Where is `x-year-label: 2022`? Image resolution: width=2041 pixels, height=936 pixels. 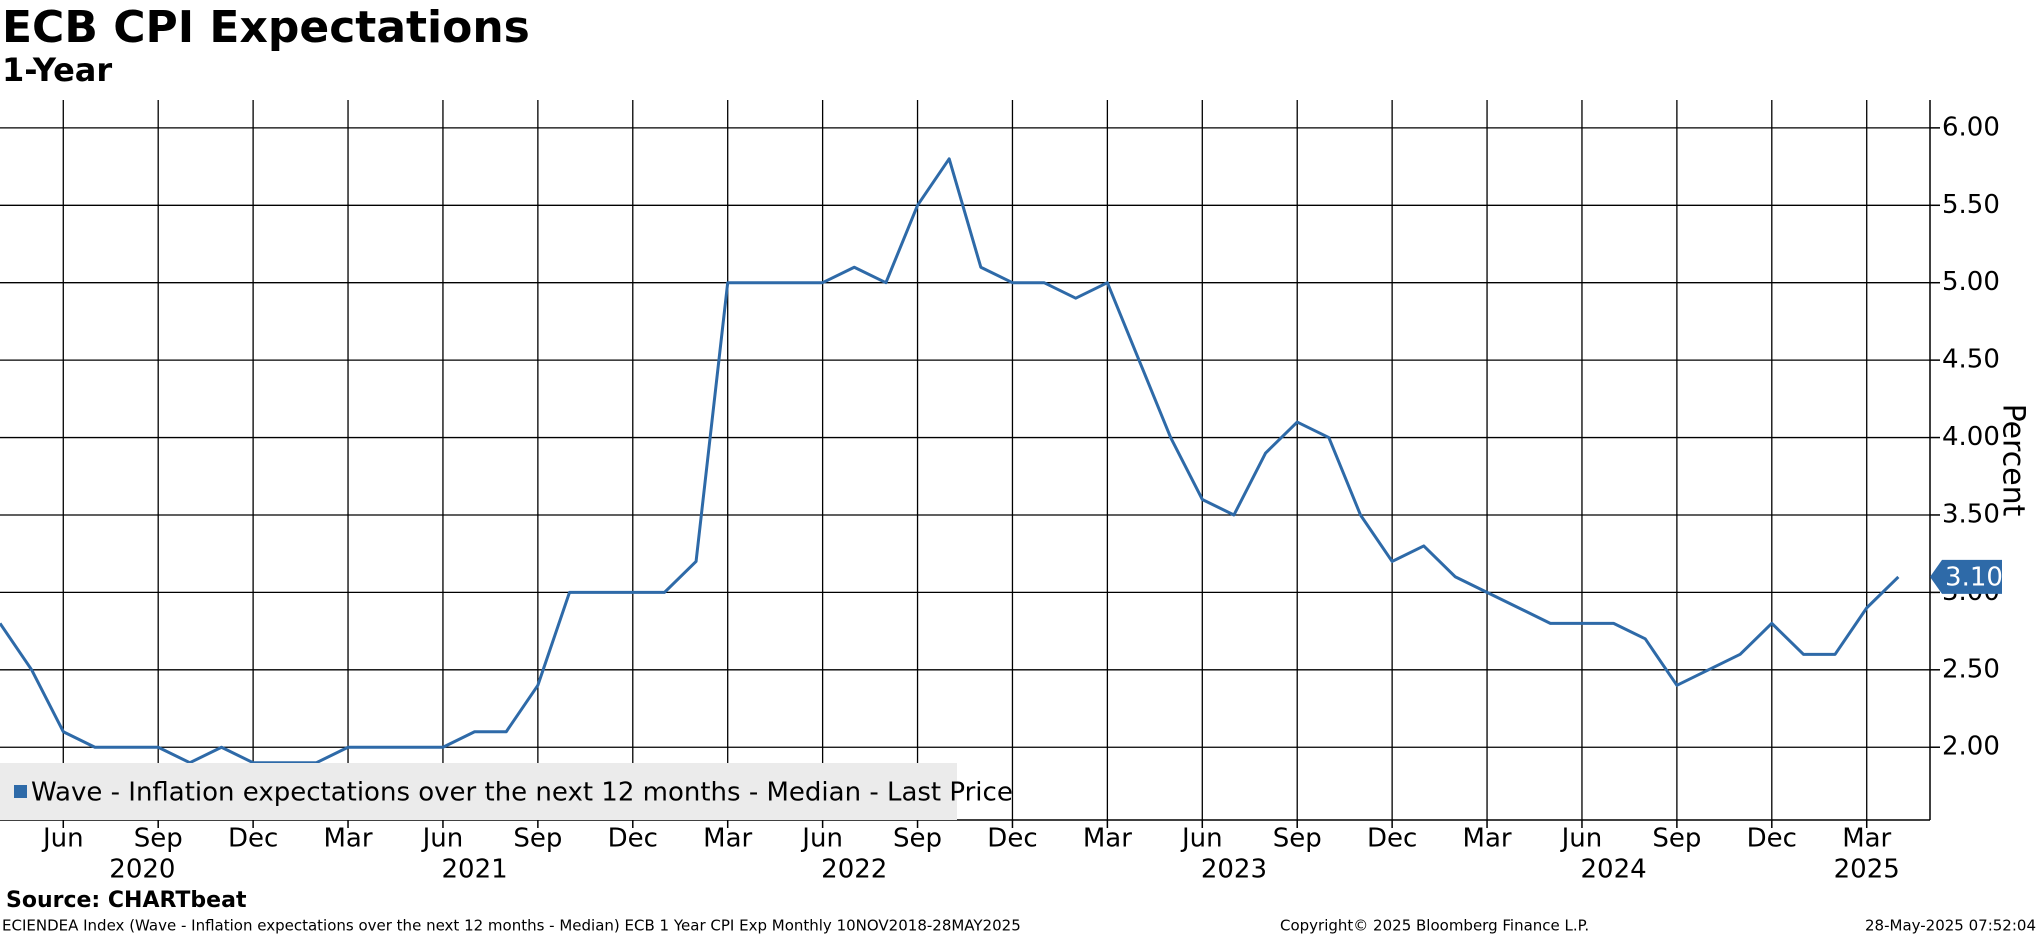
x-year-label: 2022 is located at coordinates (854, 870).